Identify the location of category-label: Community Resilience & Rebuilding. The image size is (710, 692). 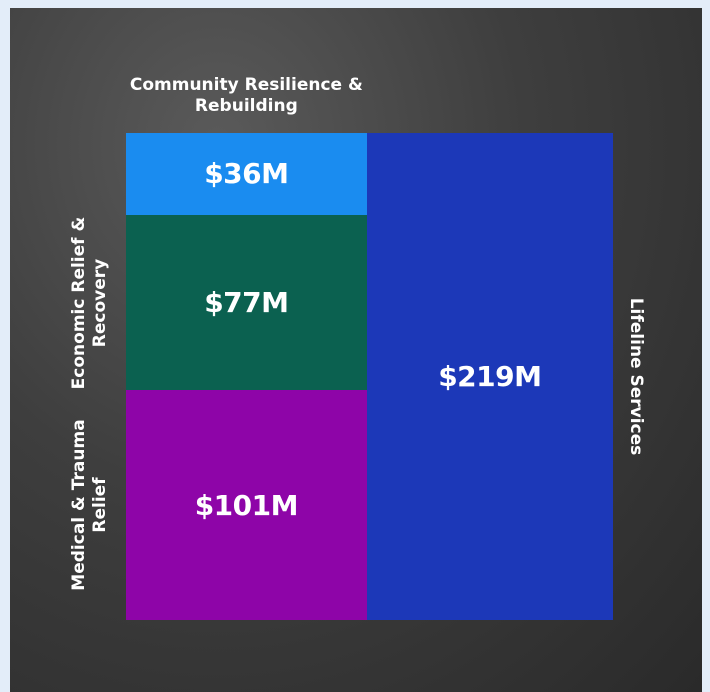
(246, 95).